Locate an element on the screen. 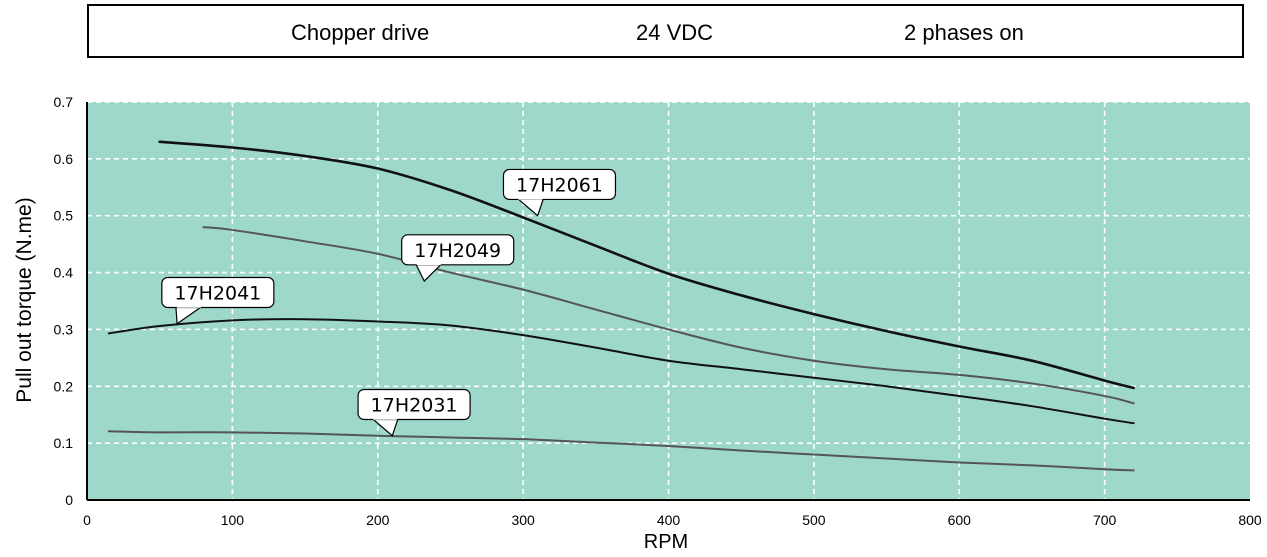 This screenshot has width=1267, height=557. series-label: 17H2041 is located at coordinates (217, 293).